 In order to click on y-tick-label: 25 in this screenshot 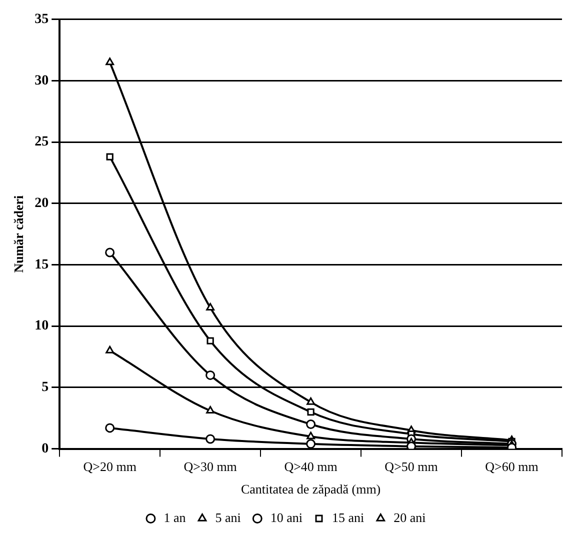, I will do `click(41, 142)`.